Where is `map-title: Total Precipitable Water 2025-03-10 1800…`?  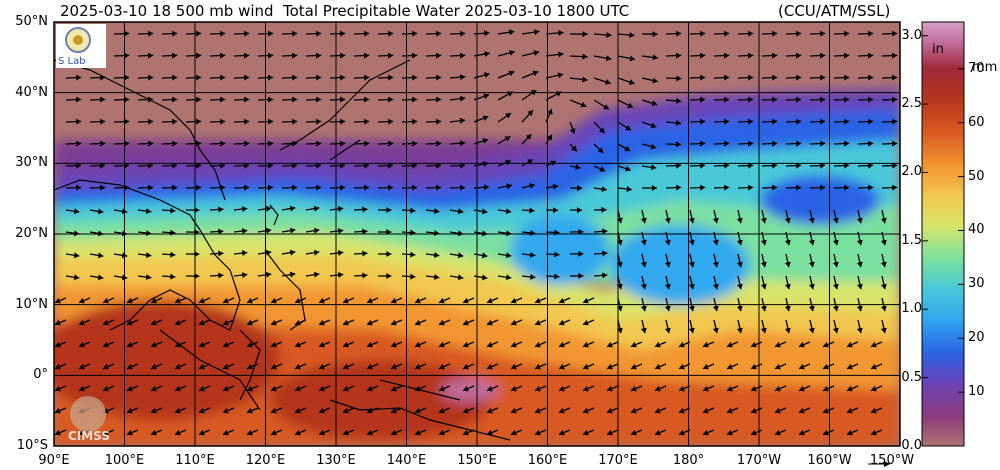
map-title: Total Precipitable Water 2025-03-10 1800… is located at coordinates (456, 11).